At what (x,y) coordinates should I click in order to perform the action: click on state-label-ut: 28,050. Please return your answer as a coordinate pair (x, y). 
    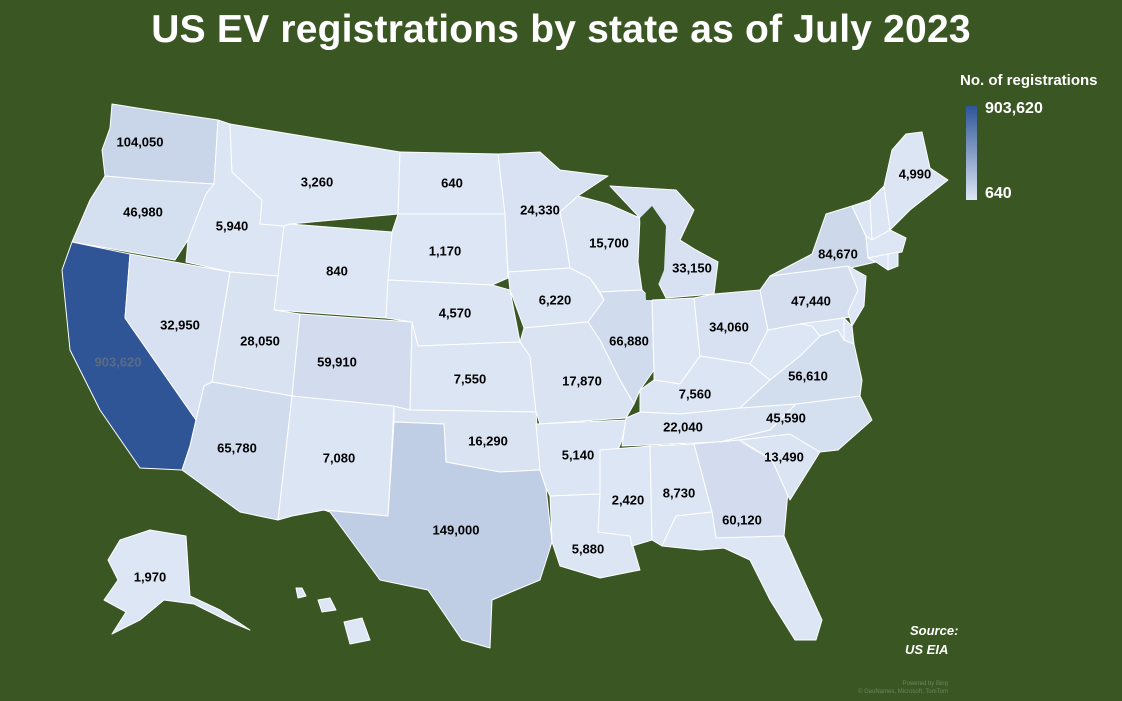
    Looking at the image, I should click on (260, 340).